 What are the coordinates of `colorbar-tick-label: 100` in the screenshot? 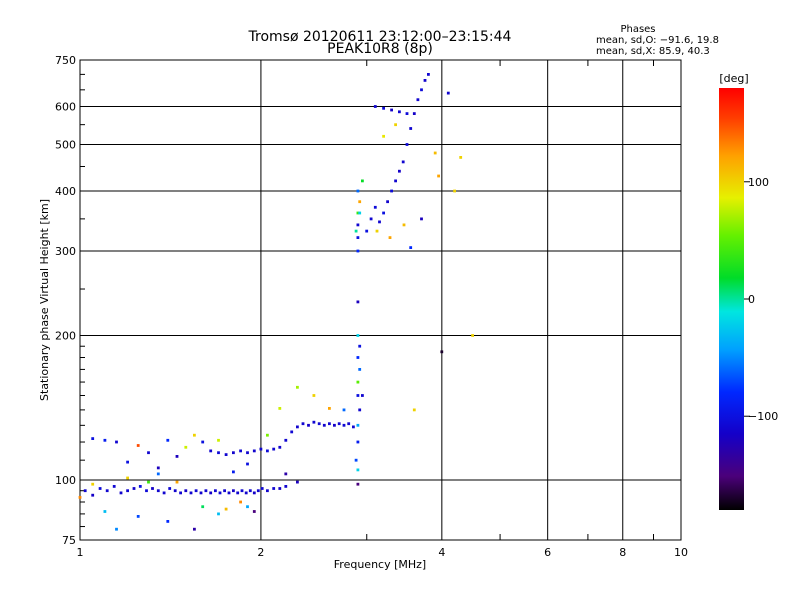 It's located at (758, 182).